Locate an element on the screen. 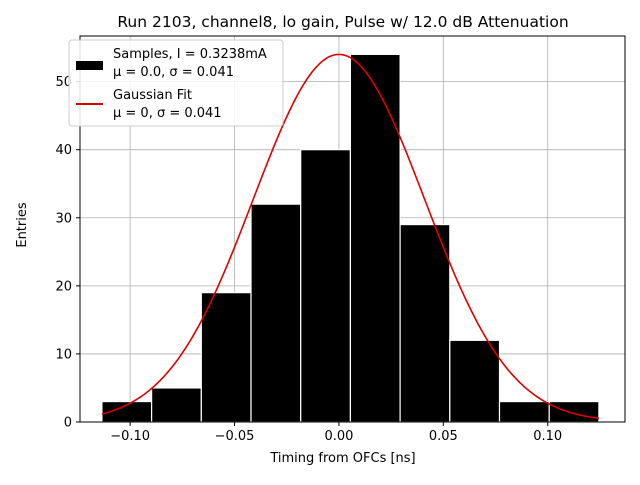  x-tick-label-3: 0.05 is located at coordinates (443, 436).